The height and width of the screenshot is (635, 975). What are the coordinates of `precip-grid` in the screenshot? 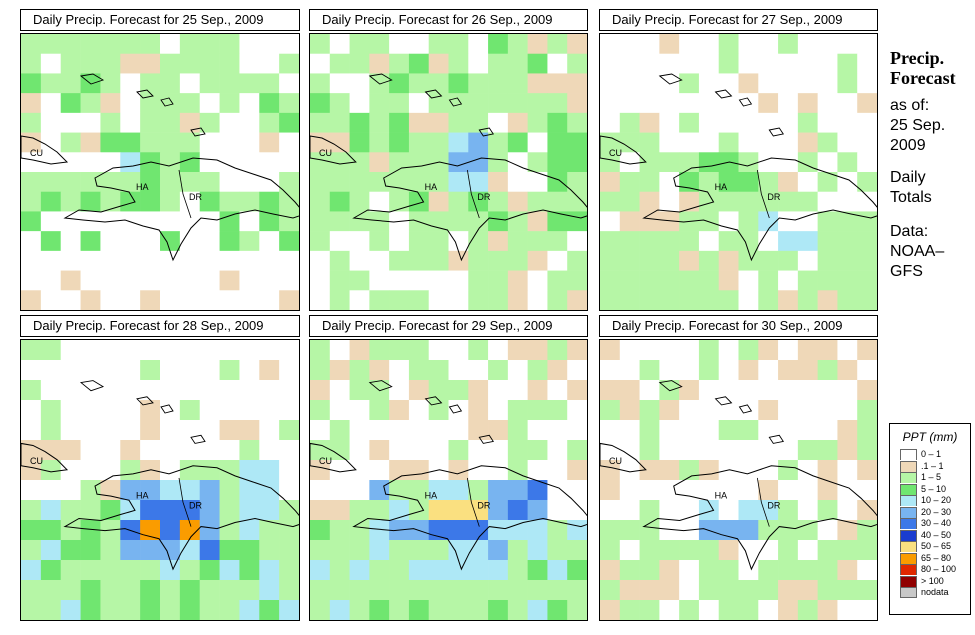 It's located at (738, 480).